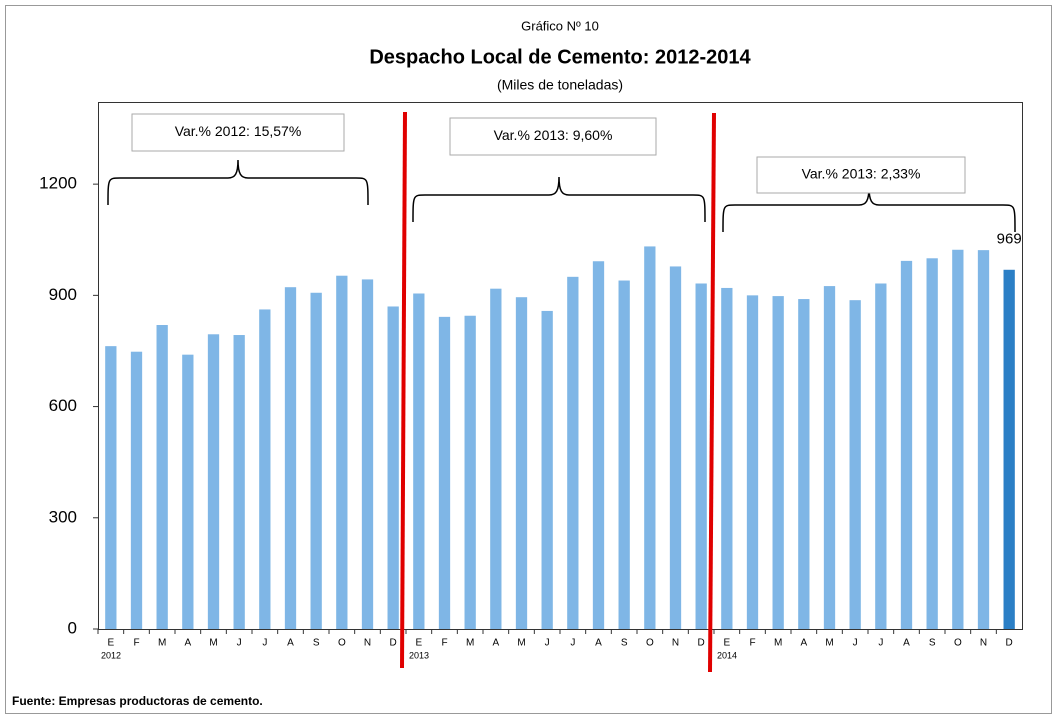  Describe the element at coordinates (137, 701) in the screenshot. I see `source-note: Fuente: Empresas productoras de cemento.` at that location.